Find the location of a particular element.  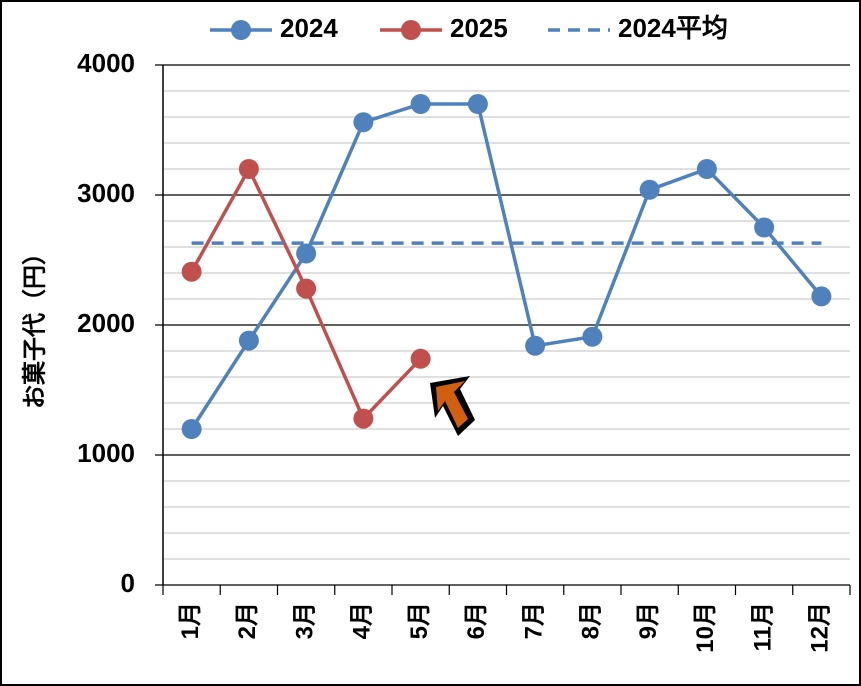

x-tick-label: 4月 is located at coordinates (362, 620).